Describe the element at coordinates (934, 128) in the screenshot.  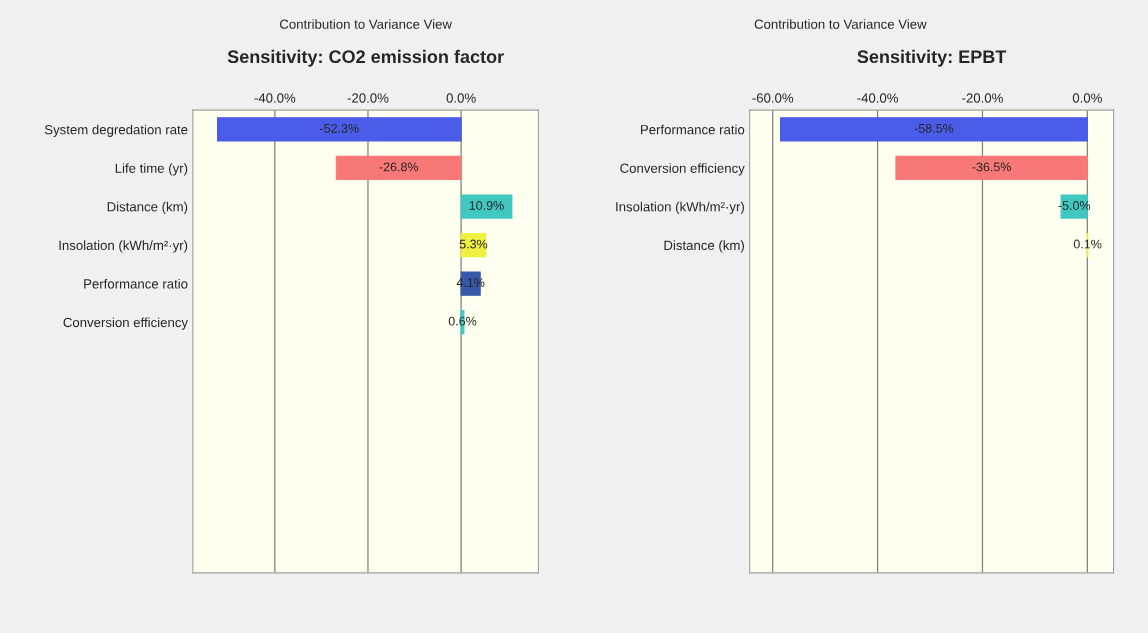
I see `data-label: -58.5%` at that location.